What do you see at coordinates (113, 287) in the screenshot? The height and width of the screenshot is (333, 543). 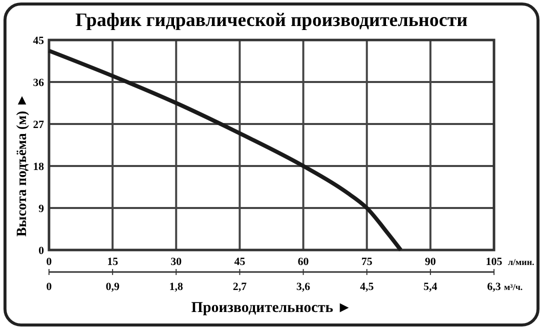 I see `x2-tick-label: 0,9` at bounding box center [113, 287].